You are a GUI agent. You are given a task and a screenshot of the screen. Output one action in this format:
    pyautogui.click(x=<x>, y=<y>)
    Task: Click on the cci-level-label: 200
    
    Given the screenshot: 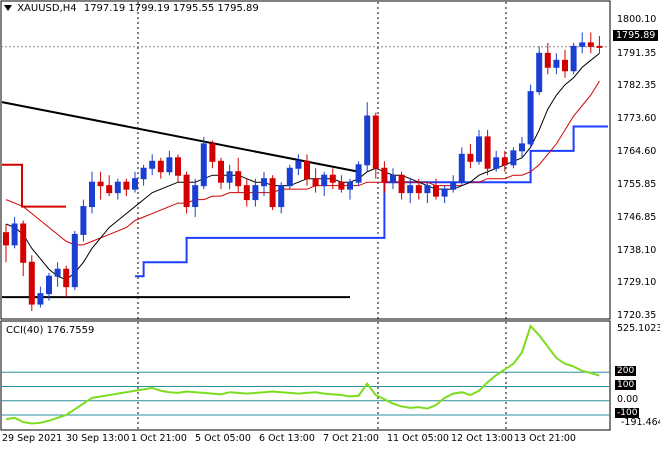 What is the action you would take?
    pyautogui.click(x=626, y=371)
    